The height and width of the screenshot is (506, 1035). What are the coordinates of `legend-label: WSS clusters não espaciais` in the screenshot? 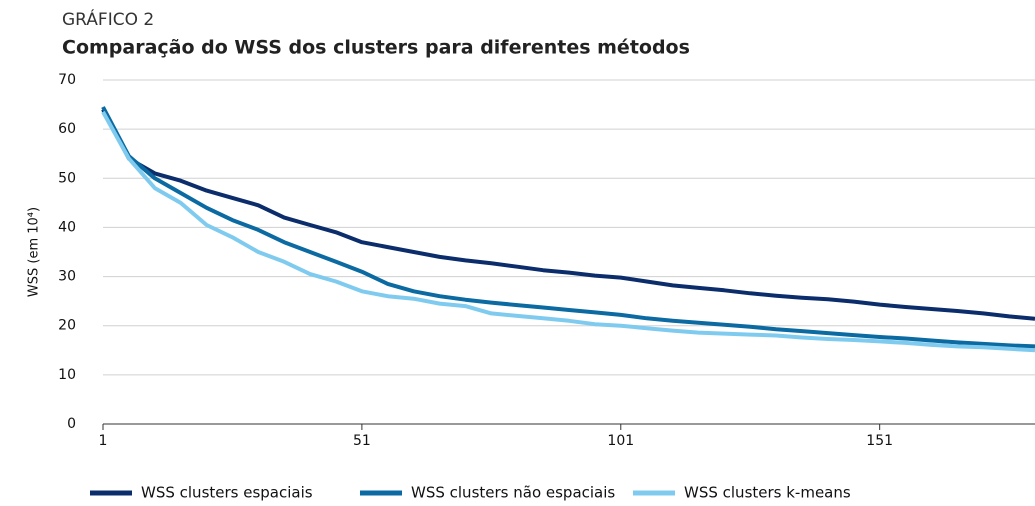 It's located at (513, 493).